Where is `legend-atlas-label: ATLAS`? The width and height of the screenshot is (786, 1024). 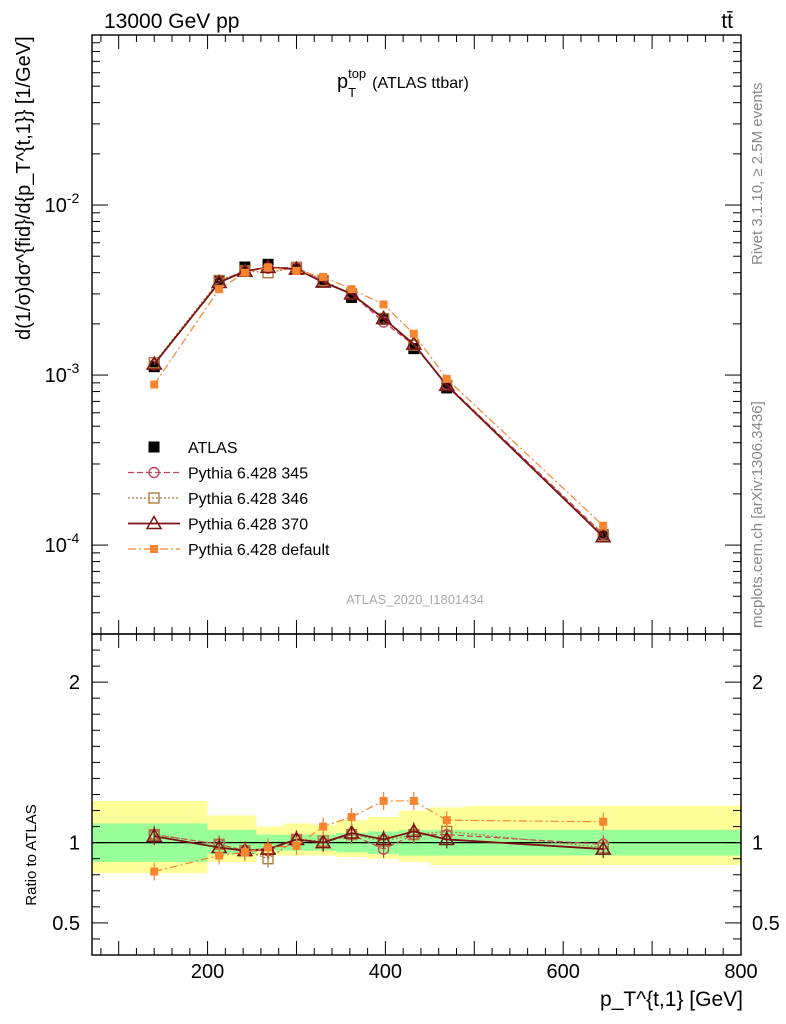 legend-atlas-label: ATLAS is located at coordinates (213, 448).